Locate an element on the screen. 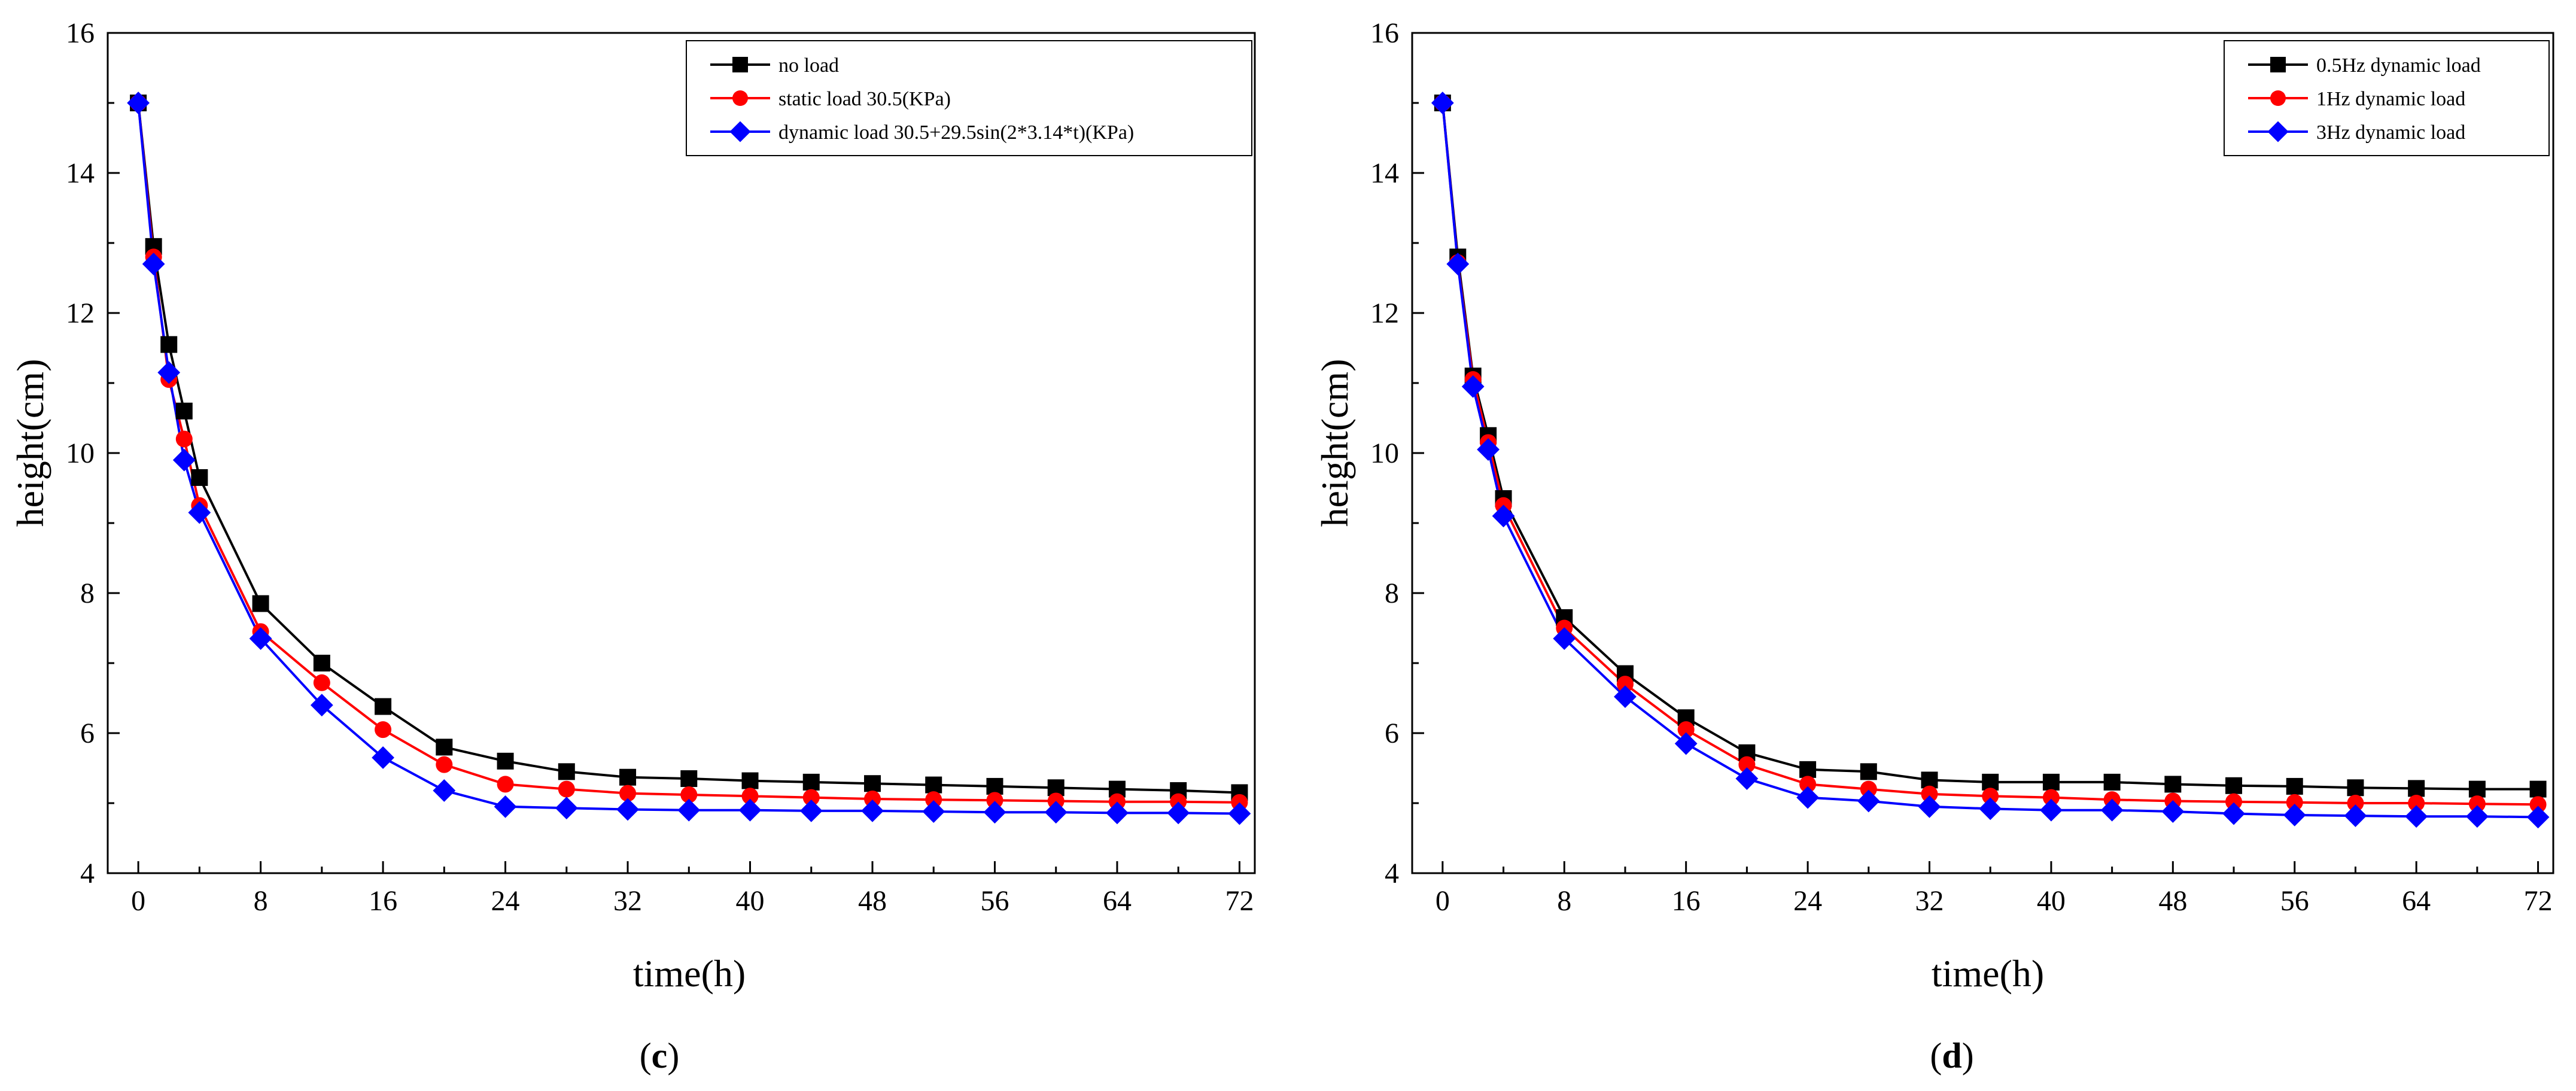 This screenshot has height=1091, width=2576. x-tick-label: 24 is located at coordinates (506, 901).